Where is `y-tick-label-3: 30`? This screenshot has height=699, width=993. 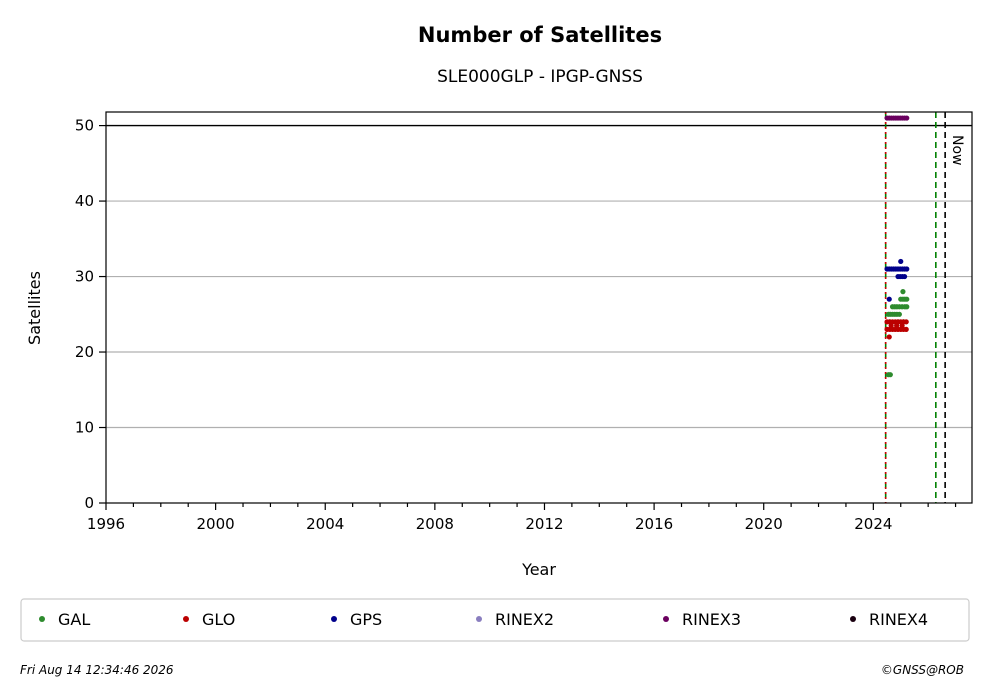
y-tick-label-3: 30 is located at coordinates (84, 277).